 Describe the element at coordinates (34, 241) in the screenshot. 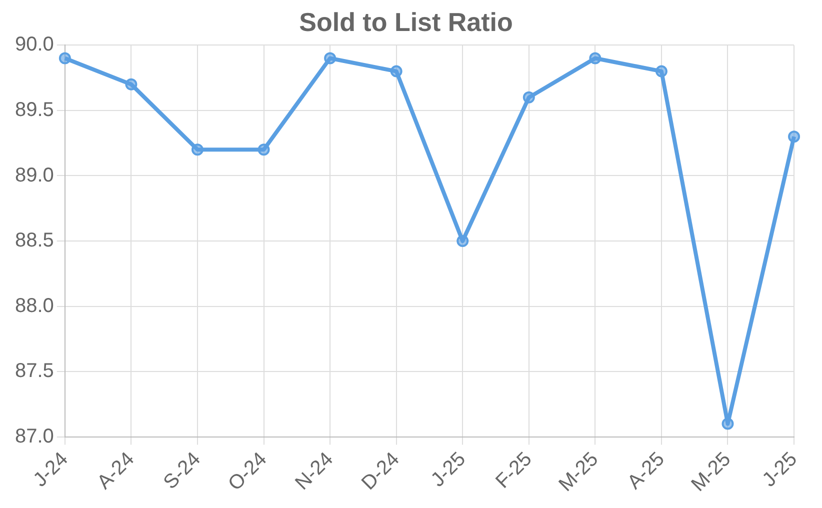

I see `y-tick-label: 88.5` at that location.